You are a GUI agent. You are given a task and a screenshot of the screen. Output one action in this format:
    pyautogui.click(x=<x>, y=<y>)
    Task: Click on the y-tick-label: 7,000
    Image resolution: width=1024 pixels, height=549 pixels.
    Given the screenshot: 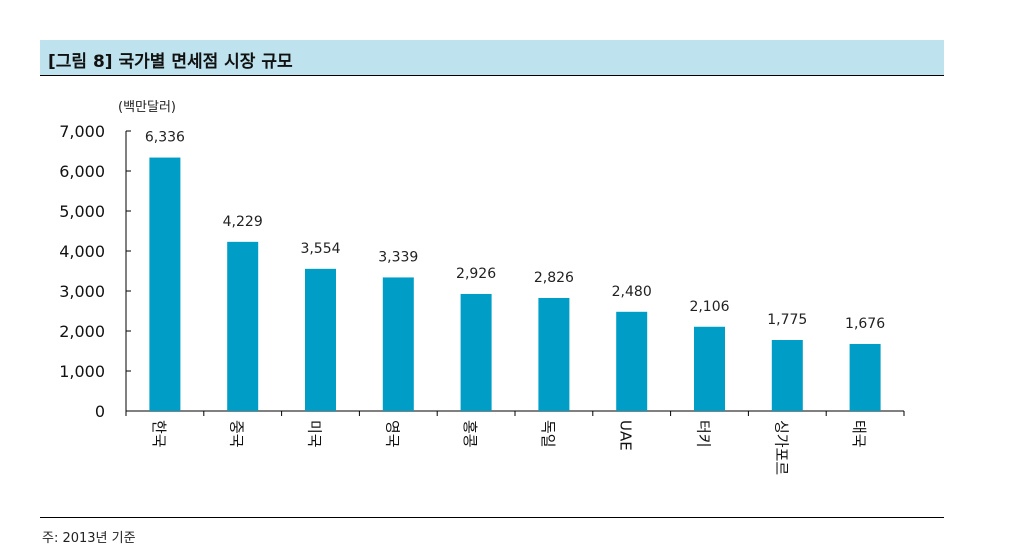 What is the action you would take?
    pyautogui.click(x=82, y=131)
    